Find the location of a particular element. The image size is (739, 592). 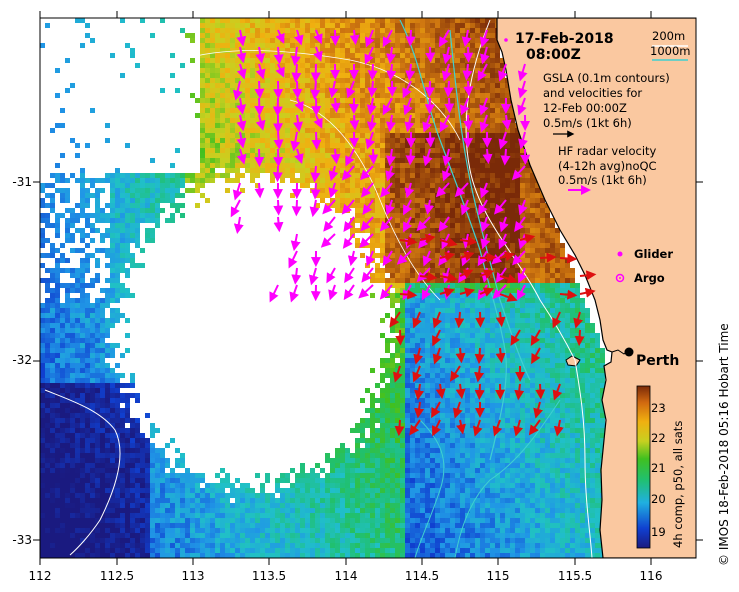

colorbar-tick-label: 23 is located at coordinates (658, 408).